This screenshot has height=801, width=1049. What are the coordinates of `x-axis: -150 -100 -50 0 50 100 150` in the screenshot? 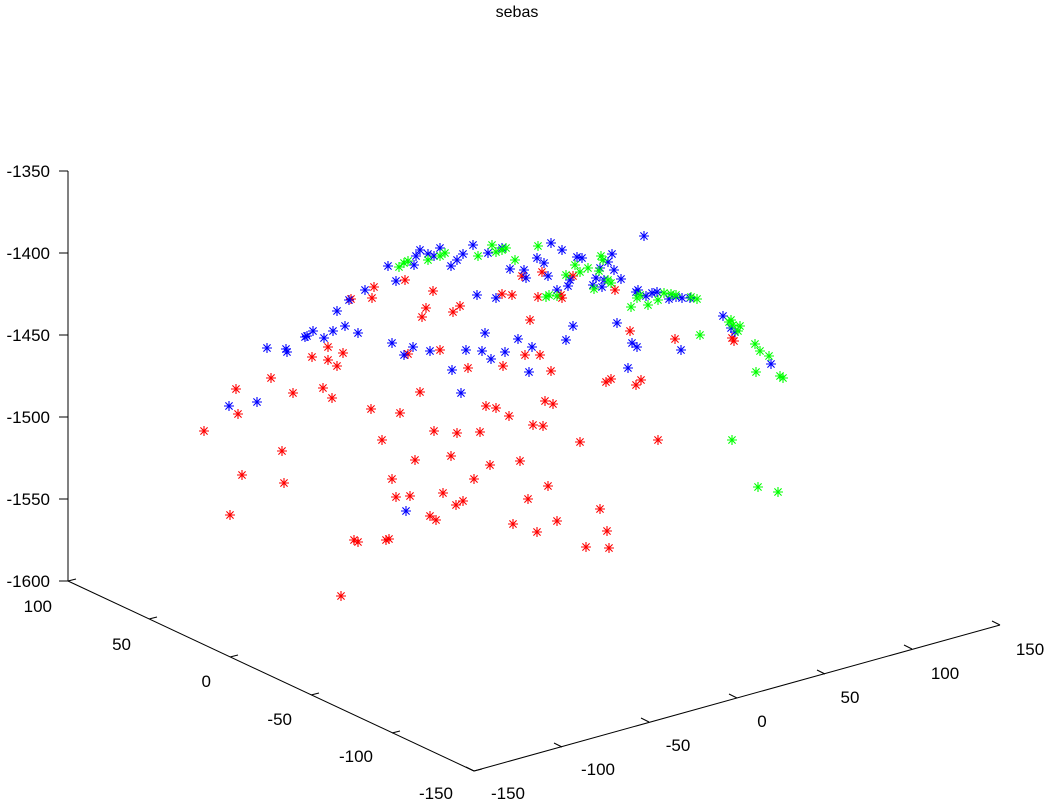 It's located at (754, 710).